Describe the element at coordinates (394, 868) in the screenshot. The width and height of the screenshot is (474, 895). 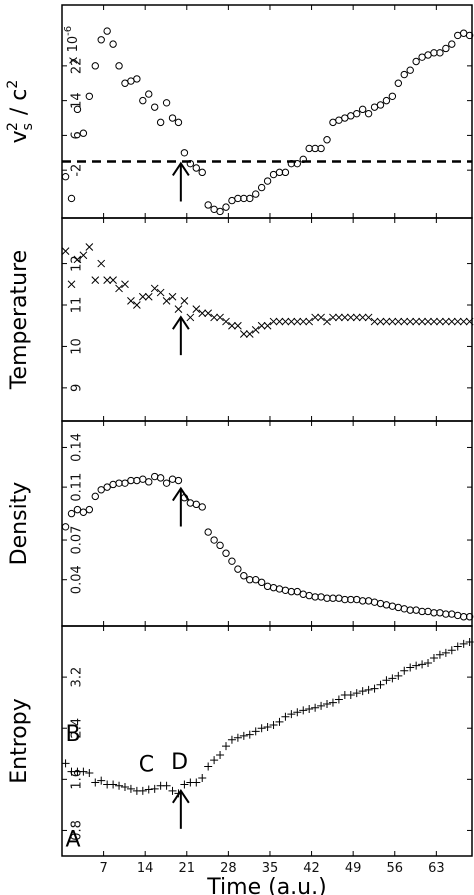
I see `x-tick-label: 56` at that location.